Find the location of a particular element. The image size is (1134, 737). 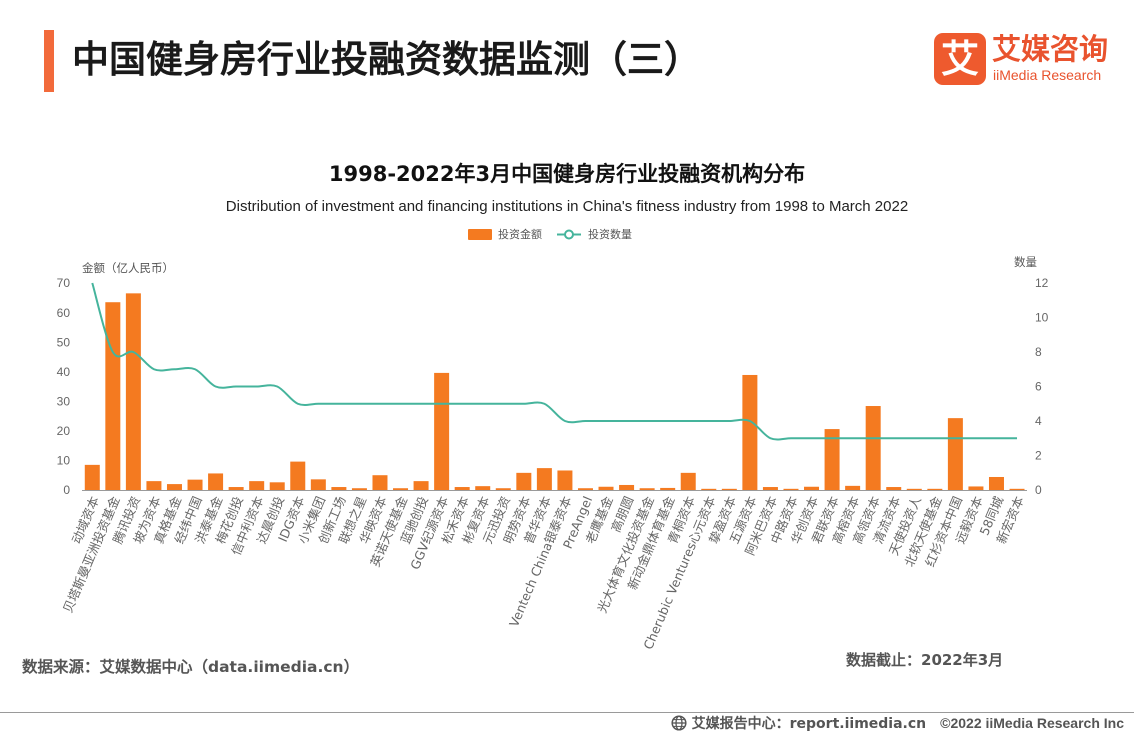

legend-line-marker is located at coordinates (569, 234).